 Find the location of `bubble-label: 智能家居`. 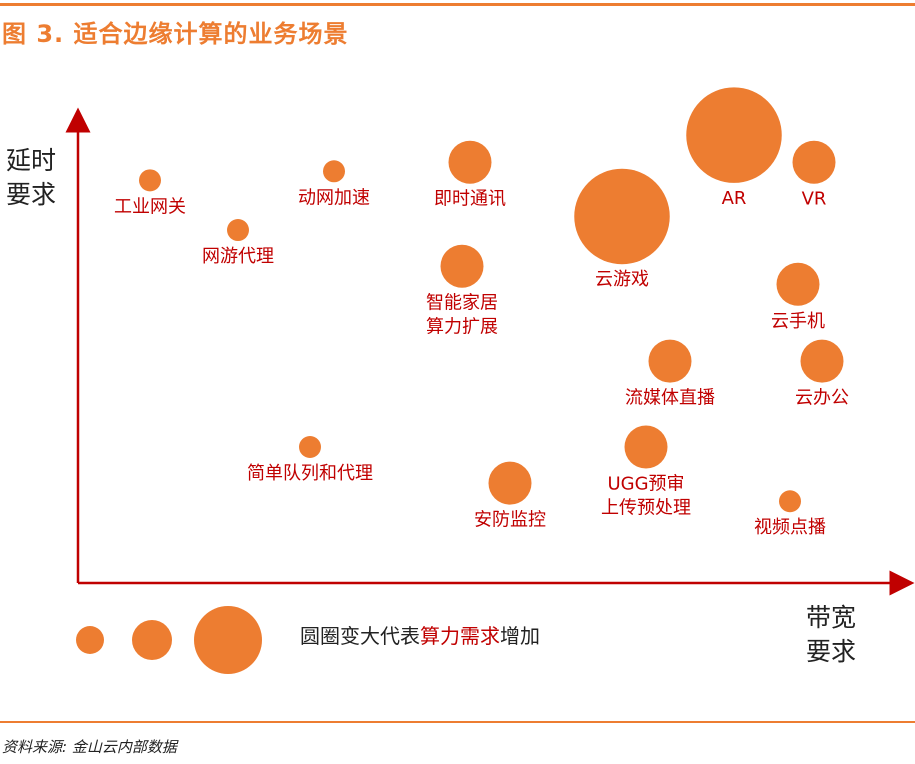

bubble-label: 智能家居 is located at coordinates (462, 303).